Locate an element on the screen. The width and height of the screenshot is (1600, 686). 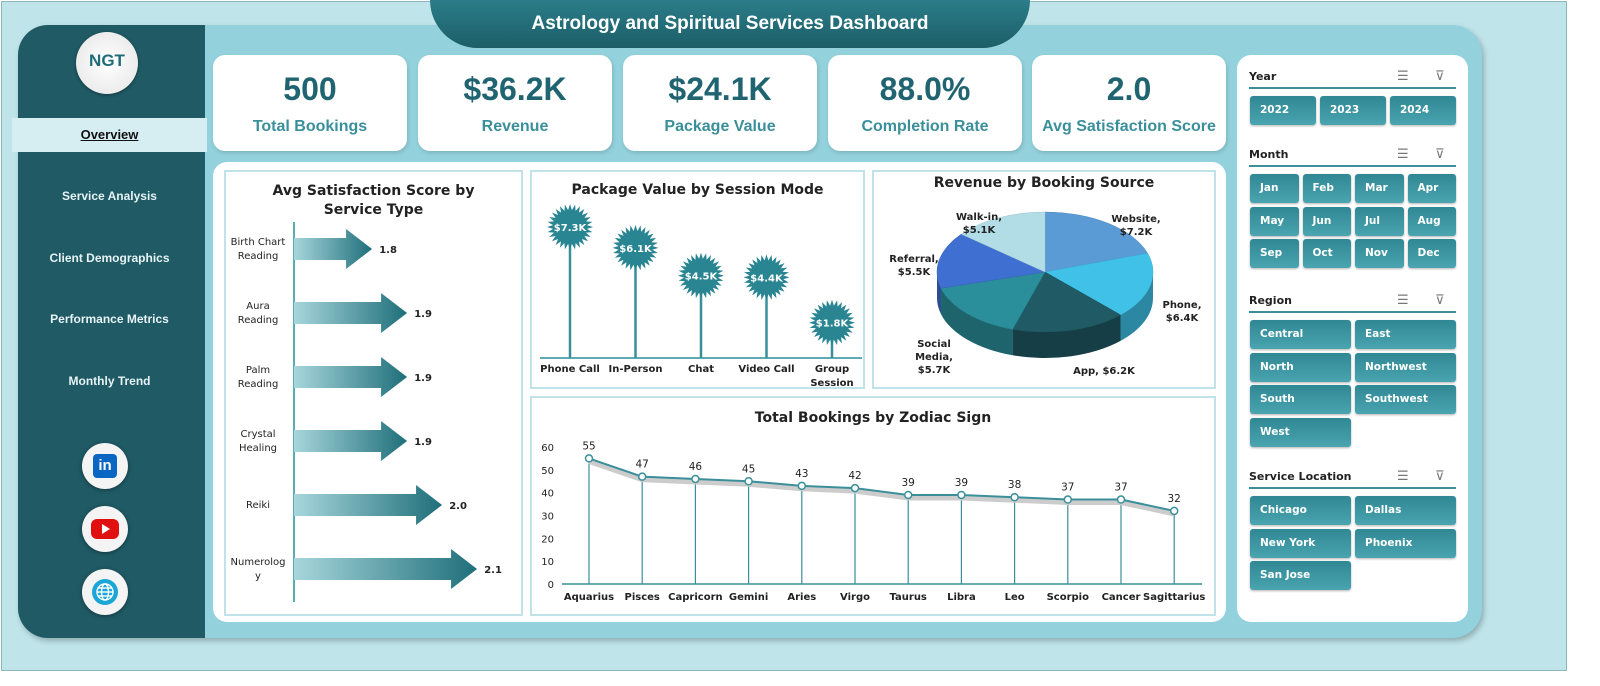
category-label: Aura Reading is located at coordinates (258, 313).